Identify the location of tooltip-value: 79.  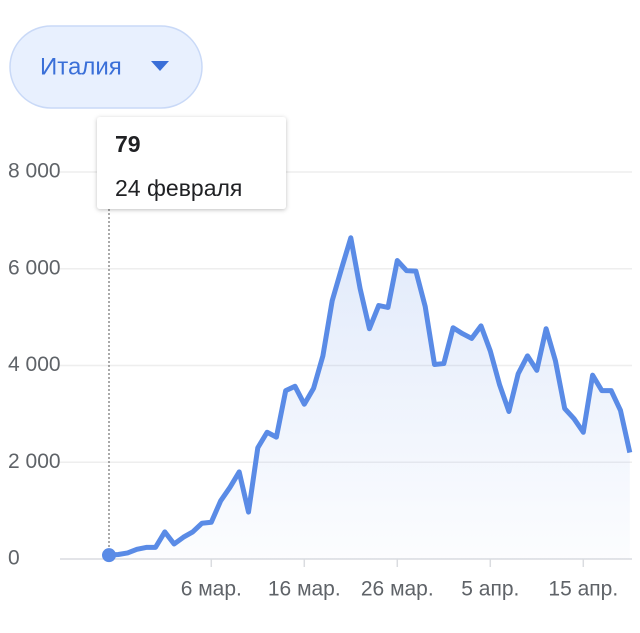
(128, 144).